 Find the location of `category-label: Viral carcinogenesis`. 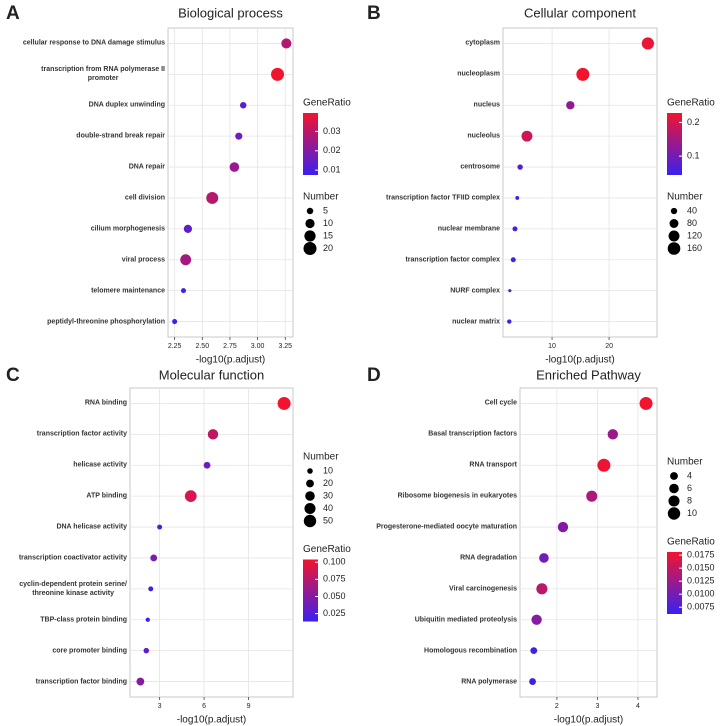

category-label: Viral carcinogenesis is located at coordinates (483, 589).